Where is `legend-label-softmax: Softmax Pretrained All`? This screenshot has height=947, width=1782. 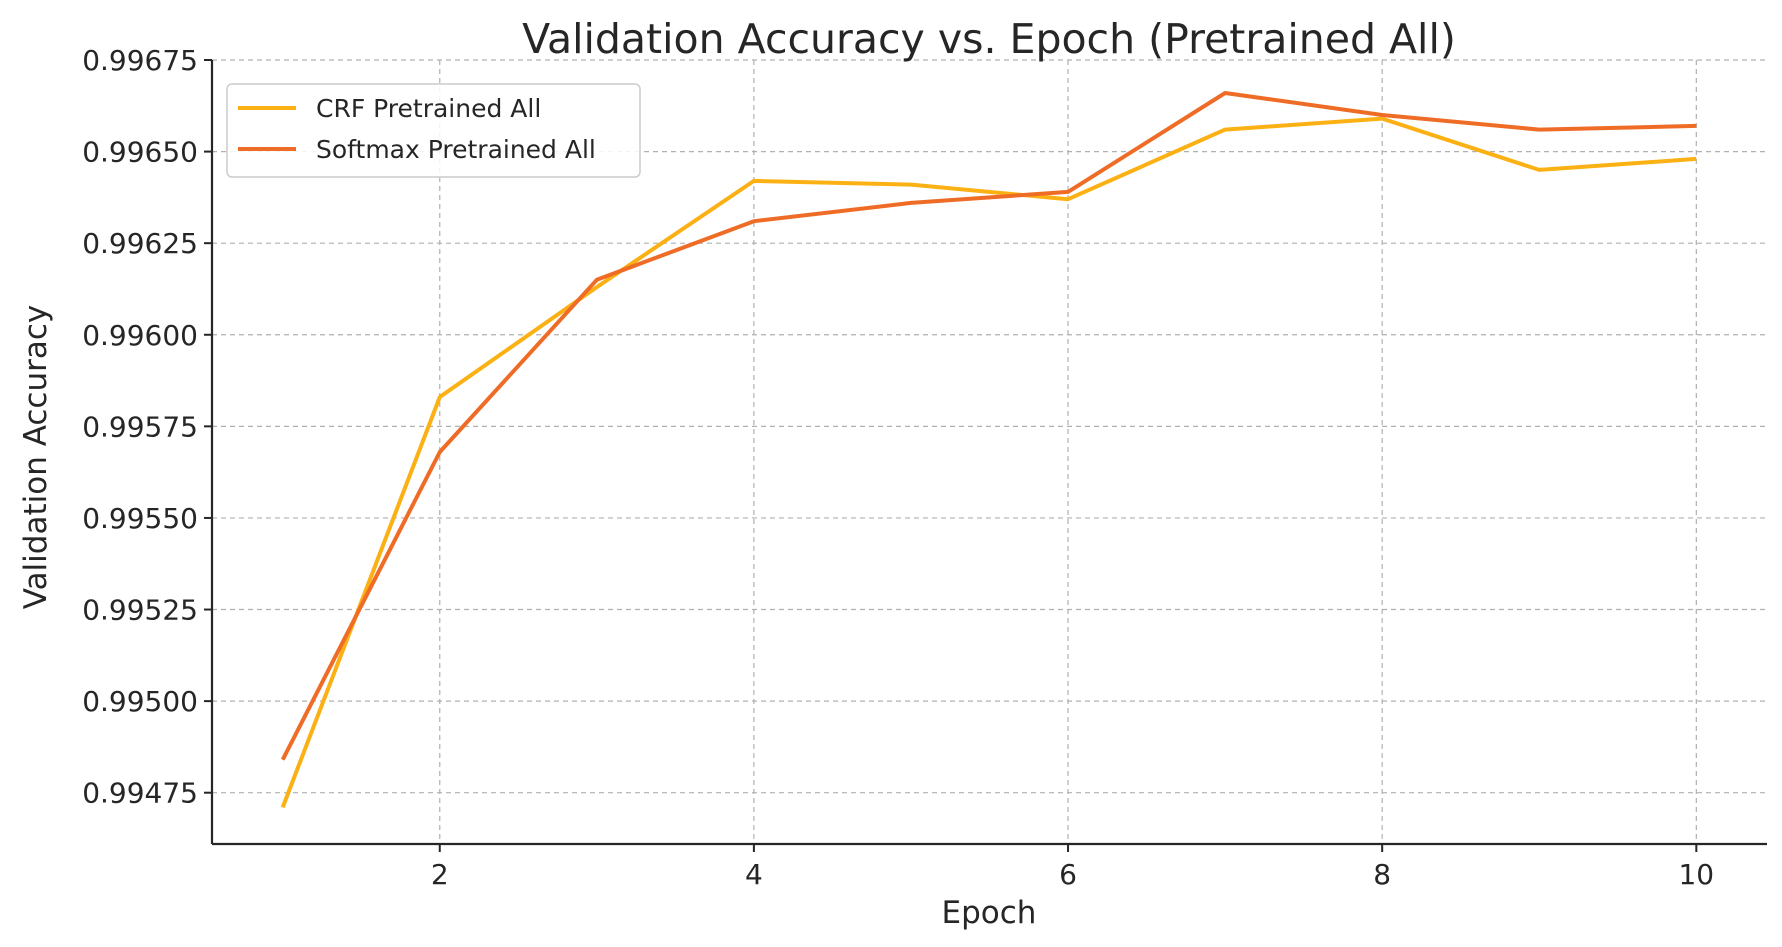
legend-label-softmax: Softmax Pretrained All is located at coordinates (456, 149).